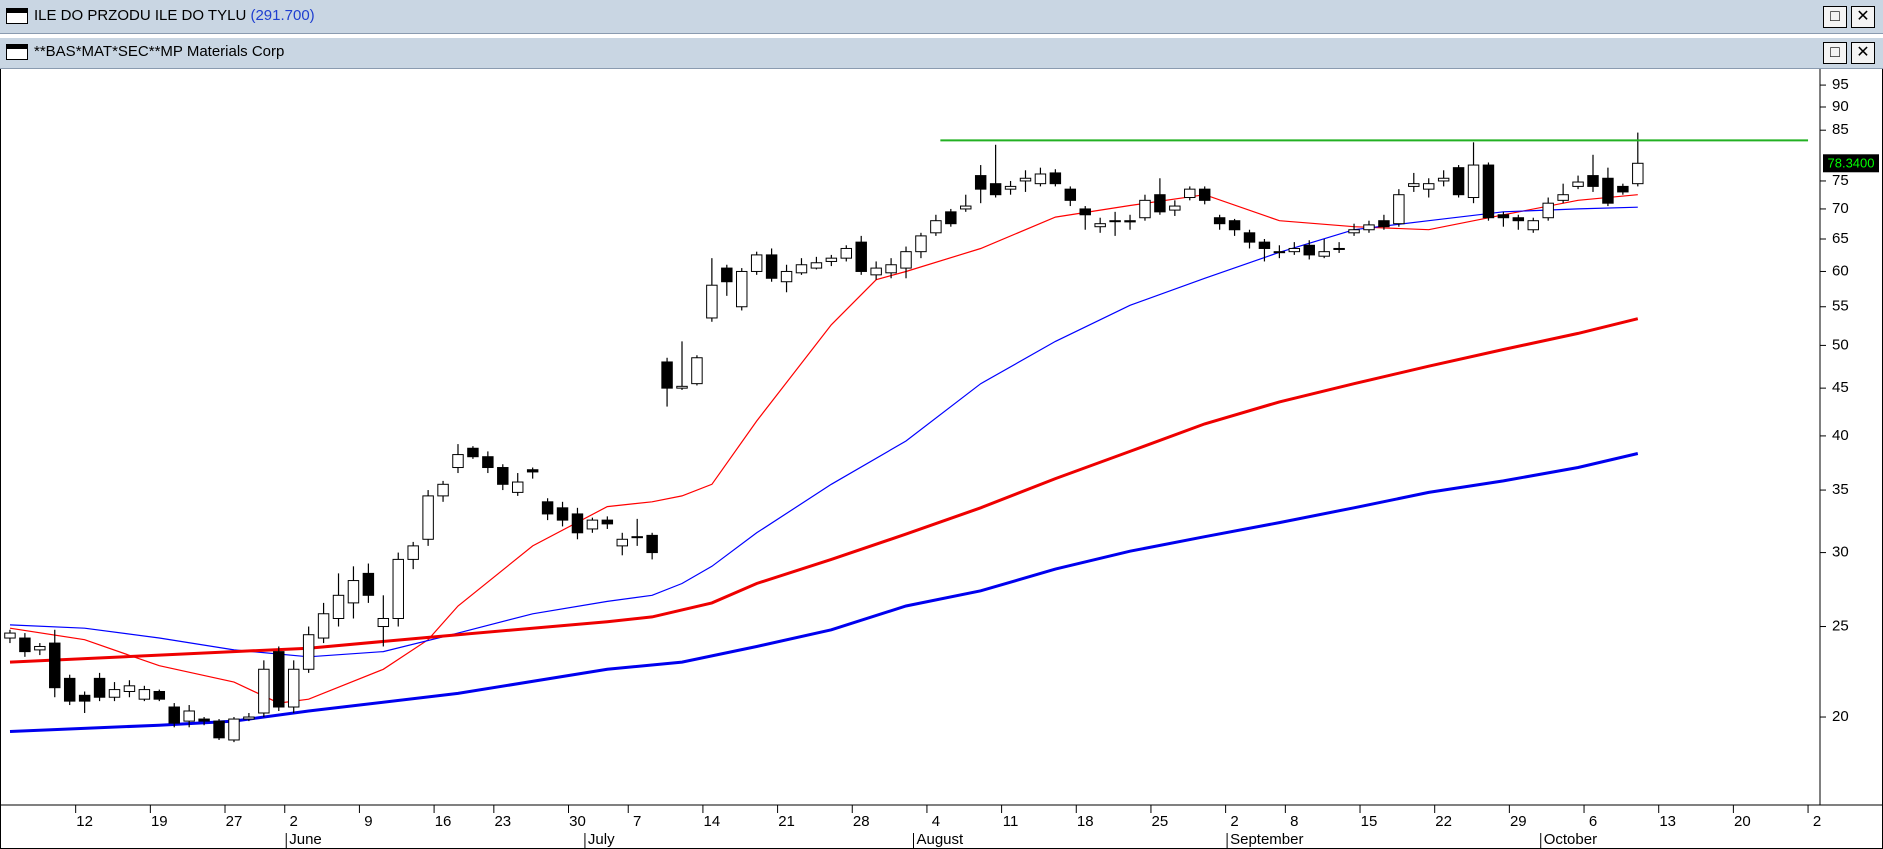 This screenshot has height=849, width=1883. I want to click on window-title: ILE DO PRZODU ILE DO TYLU (291.700), so click(174, 15).